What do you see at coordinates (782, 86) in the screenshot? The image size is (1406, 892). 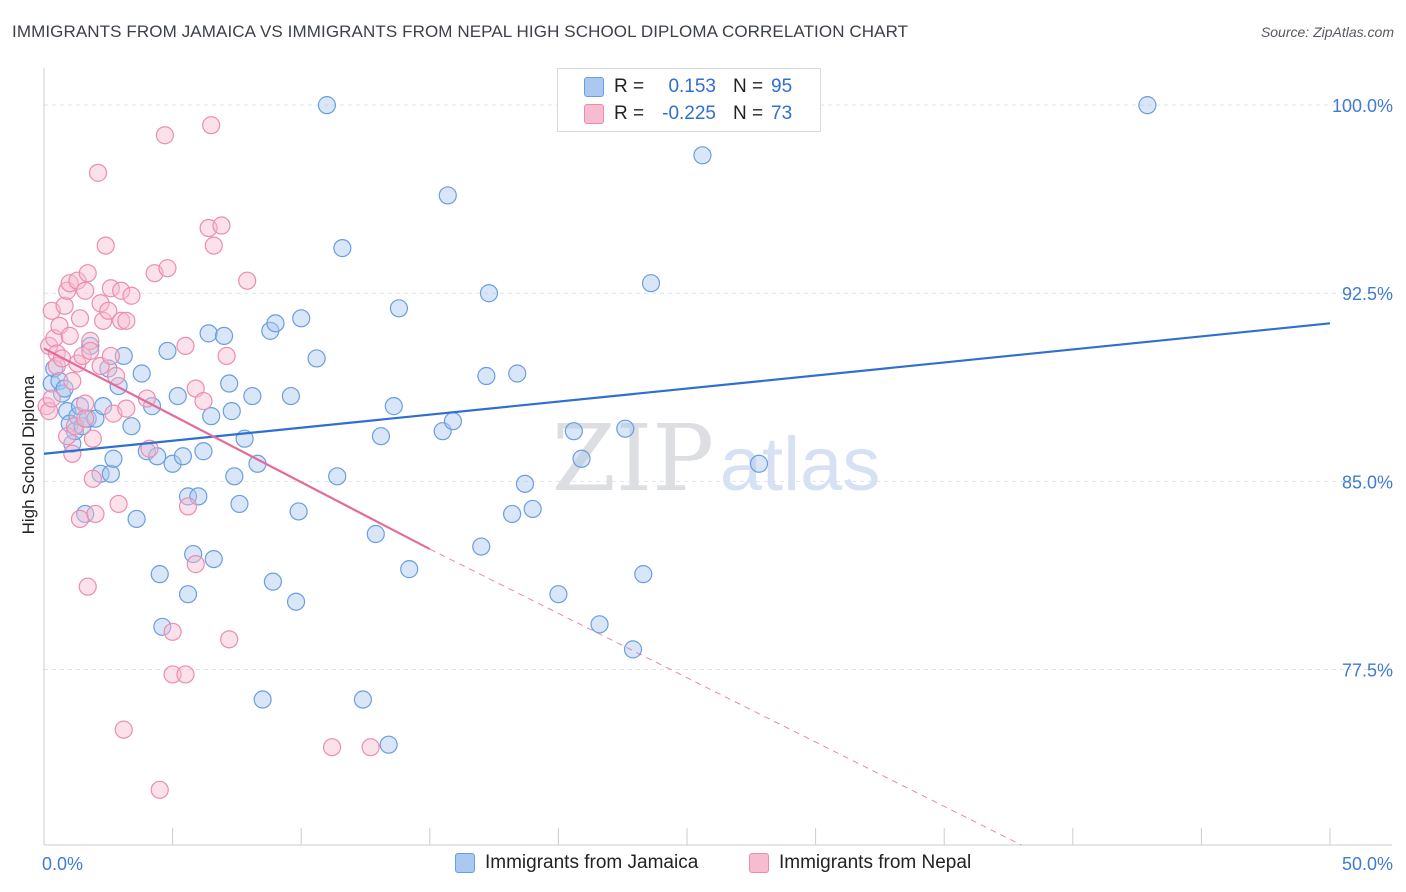 I see `legend-n-value: 95` at bounding box center [782, 86].